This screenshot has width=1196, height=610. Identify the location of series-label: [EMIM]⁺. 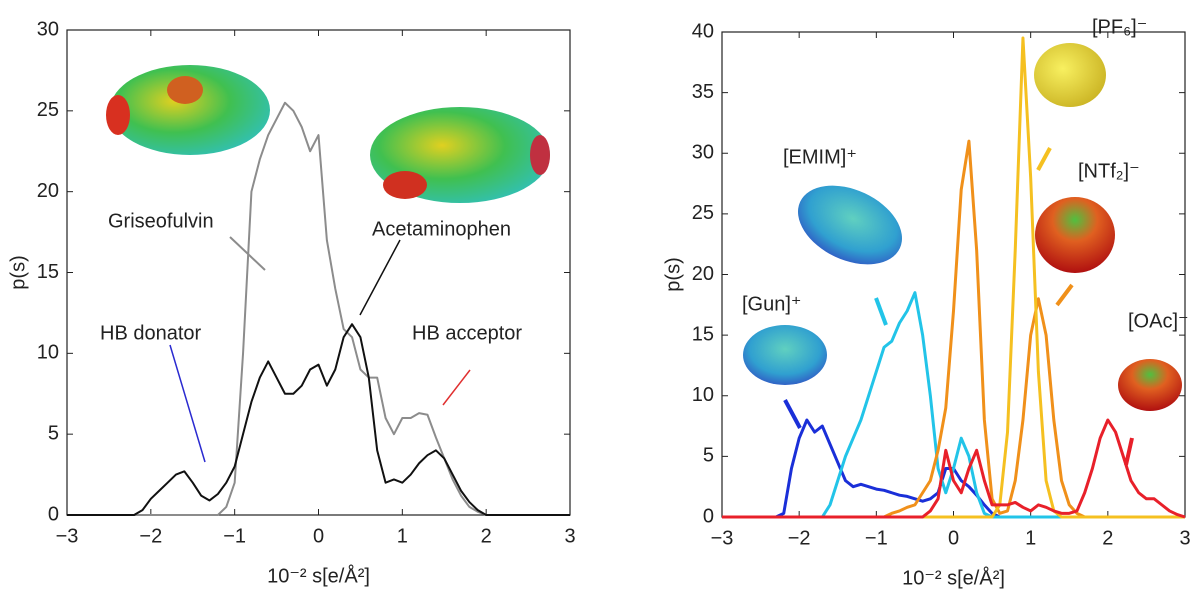
(820, 157).